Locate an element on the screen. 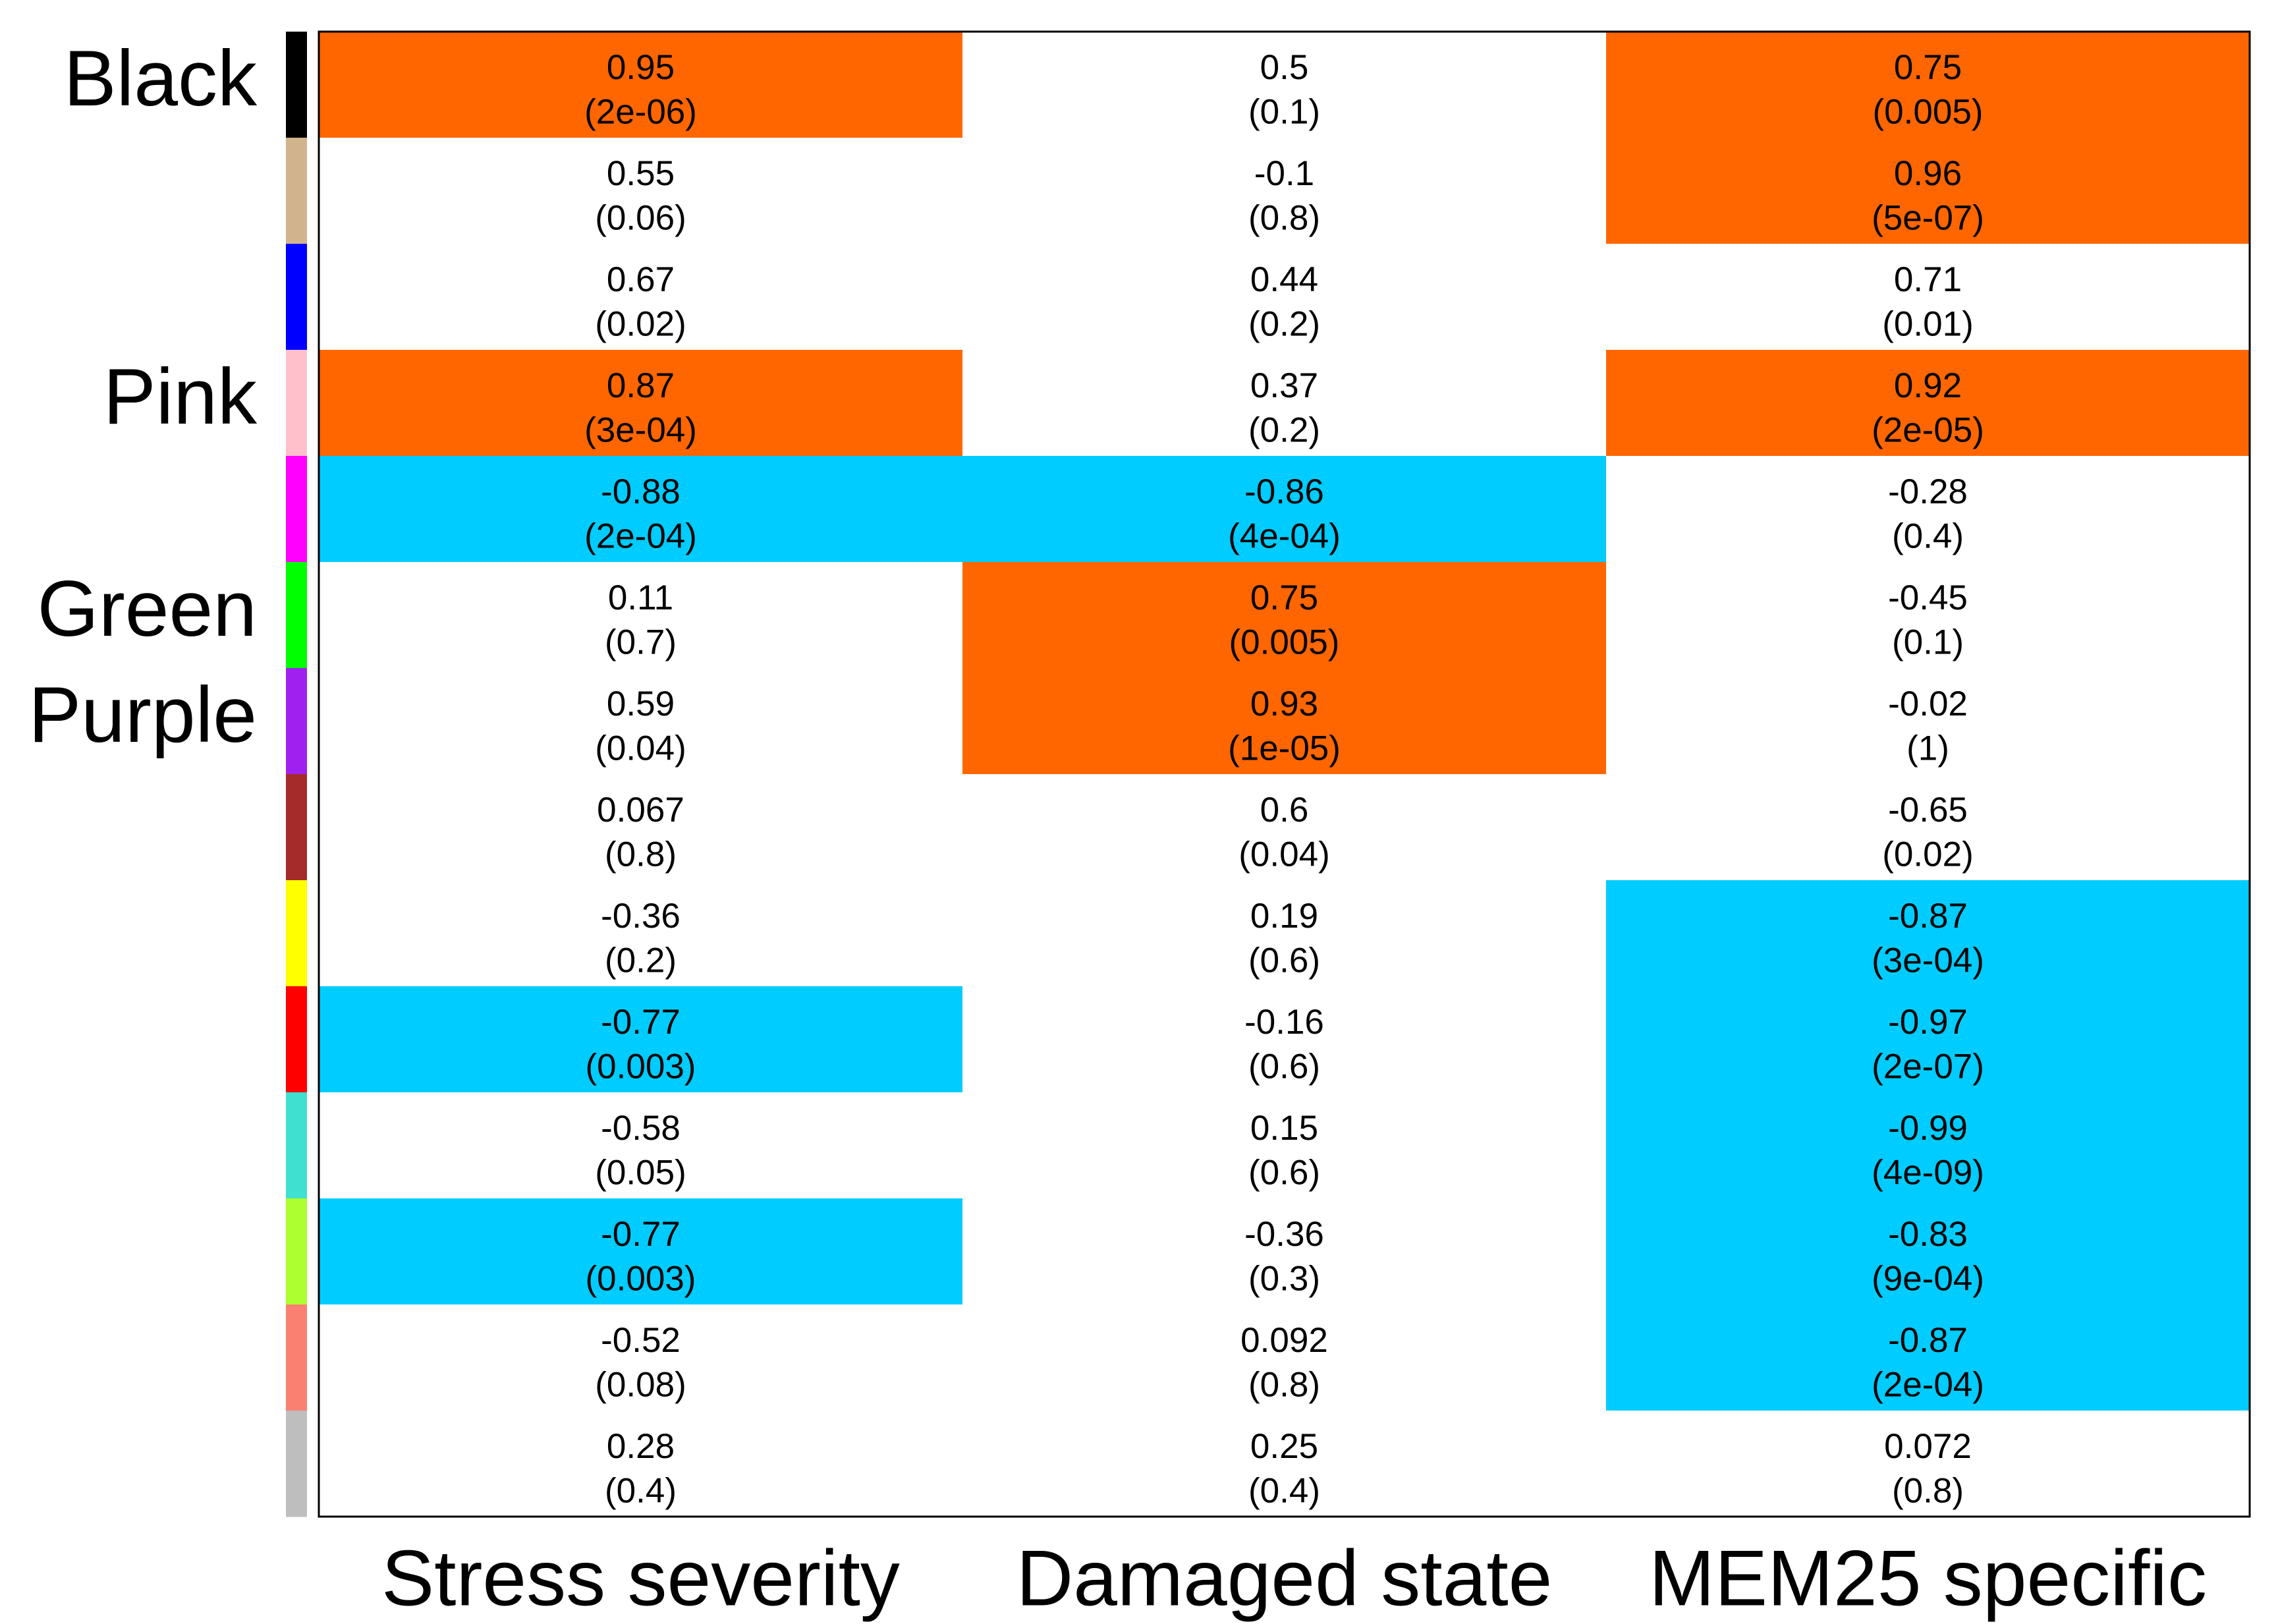  cell-correlation: -0.52 is located at coordinates (641, 1340).